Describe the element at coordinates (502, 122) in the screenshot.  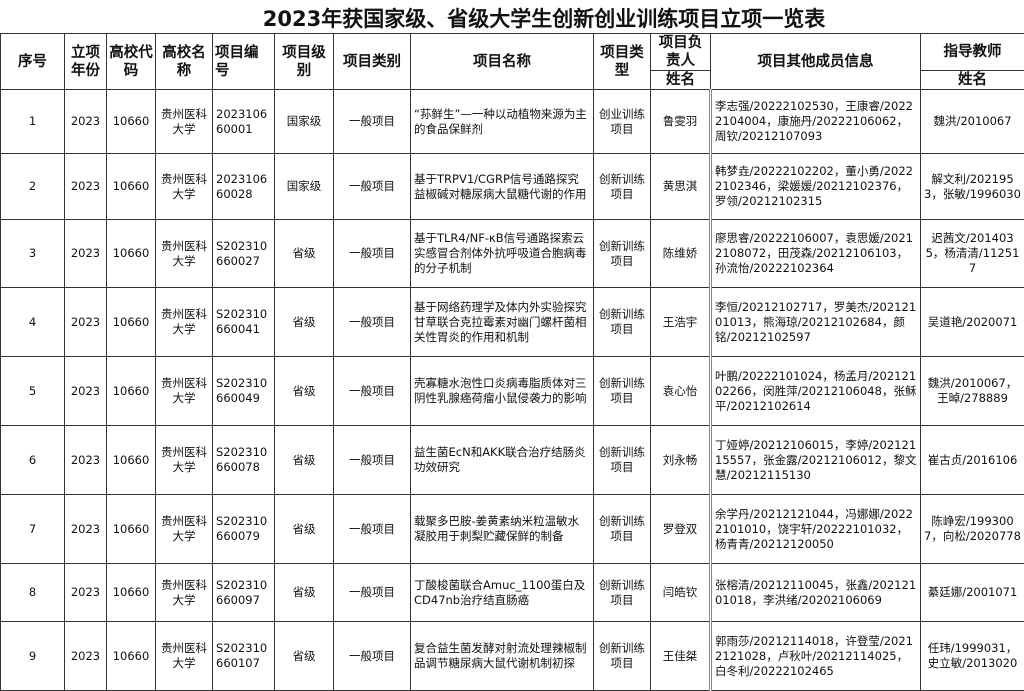
I see `project-name-cell: “荪鲜生”—一种以动植物来源为主的食品保鲜剂` at that location.